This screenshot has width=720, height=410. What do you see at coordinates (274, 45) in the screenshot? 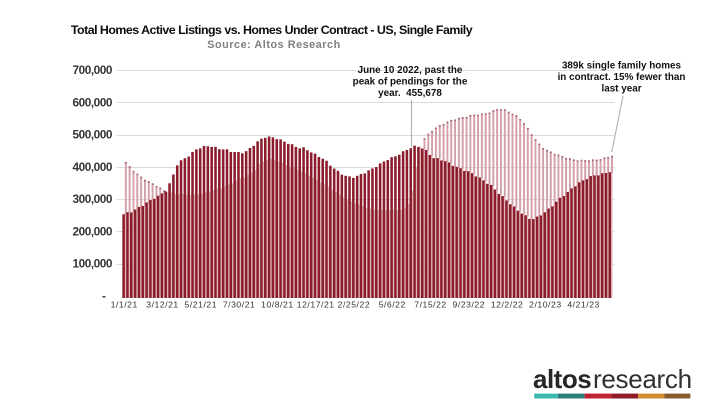
I see `svg-text: Source: Altos Research` at bounding box center [274, 45].